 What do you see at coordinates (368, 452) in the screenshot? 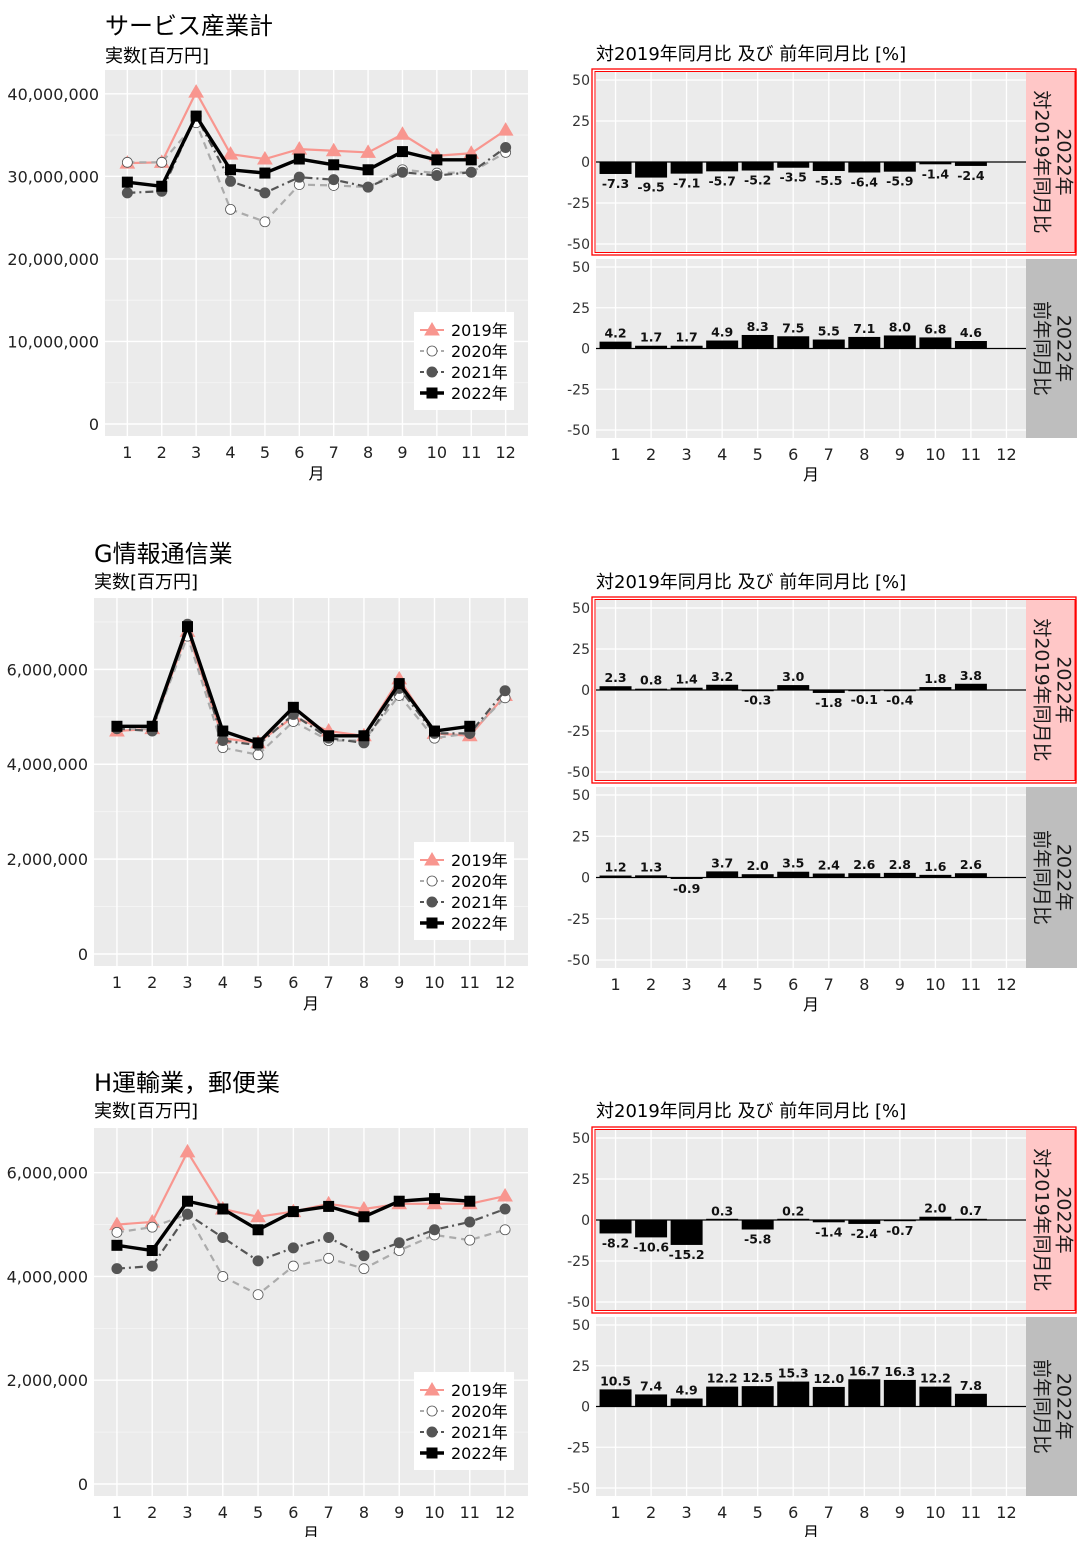
I see `line-xtick-label: 8` at bounding box center [368, 452].